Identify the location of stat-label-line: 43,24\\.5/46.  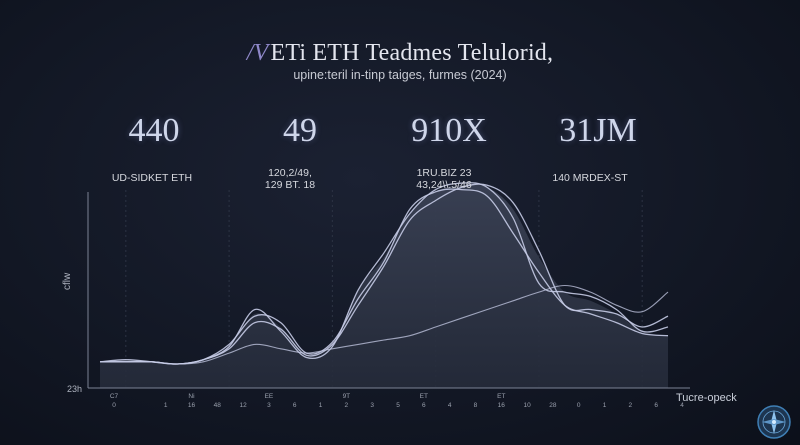
(444, 185).